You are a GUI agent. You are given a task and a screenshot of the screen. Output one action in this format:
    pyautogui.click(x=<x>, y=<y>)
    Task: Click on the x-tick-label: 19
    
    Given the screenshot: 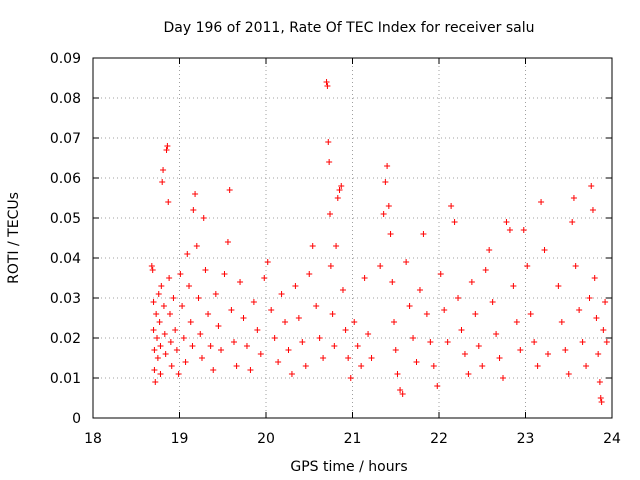 What is the action you would take?
    pyautogui.click(x=180, y=439)
    